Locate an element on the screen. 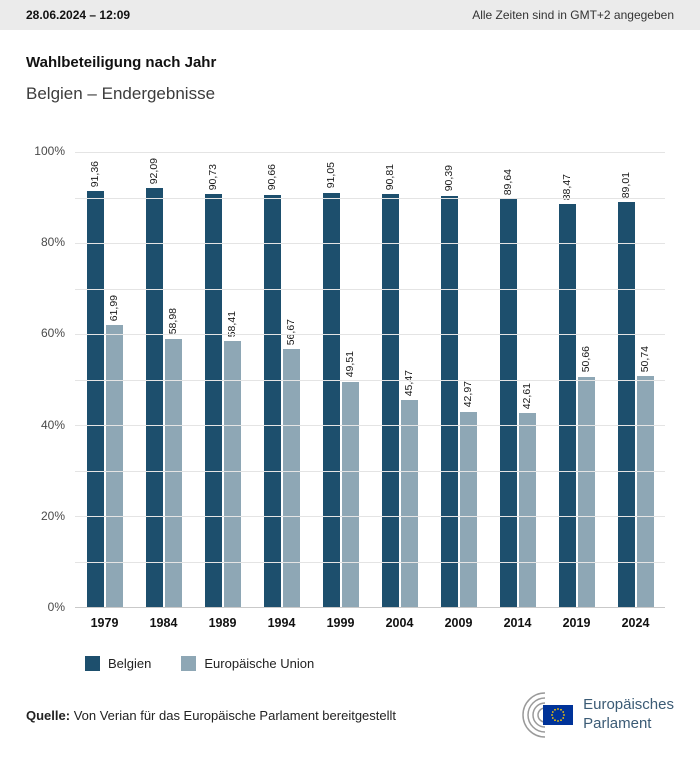  x-axis-label-1994: 1994 is located at coordinates (281, 623).